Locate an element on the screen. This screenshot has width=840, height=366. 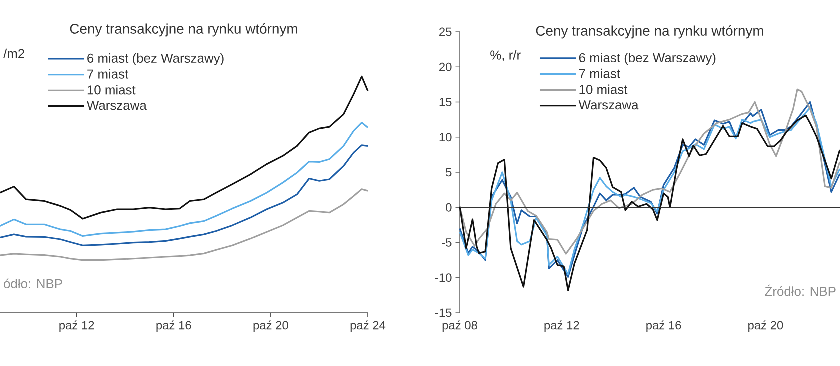
y-tick-label: 0 is located at coordinates (449, 207).